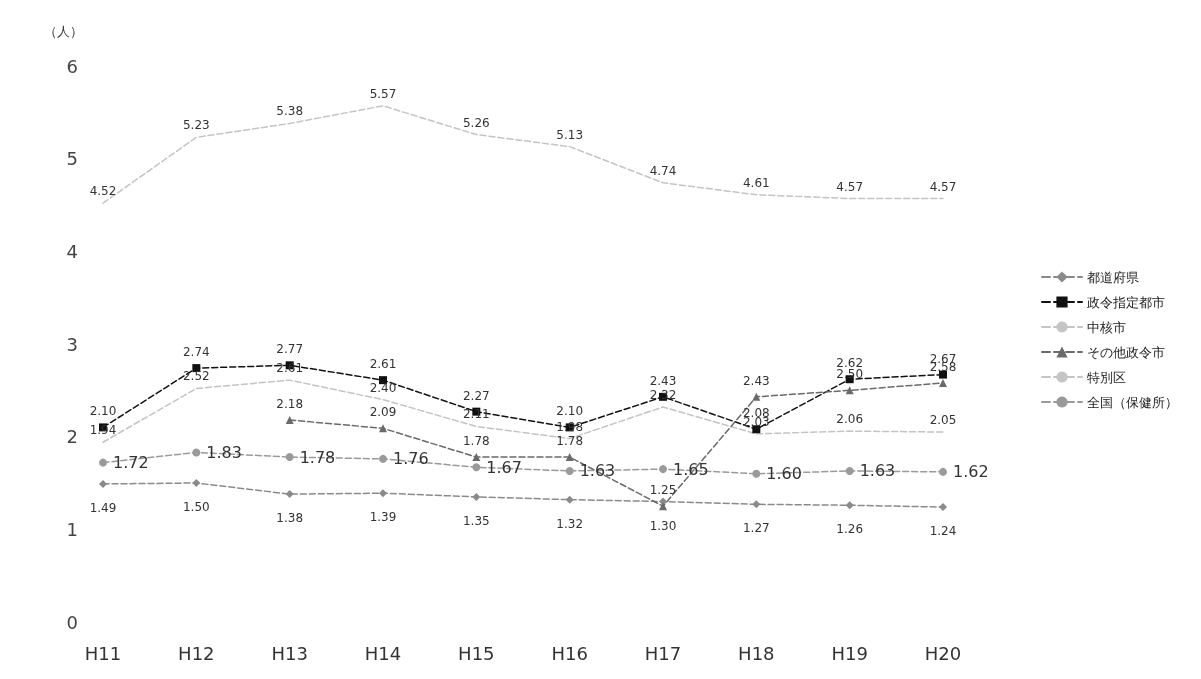  I want to click on x-tick-label: H12, so click(196, 653).